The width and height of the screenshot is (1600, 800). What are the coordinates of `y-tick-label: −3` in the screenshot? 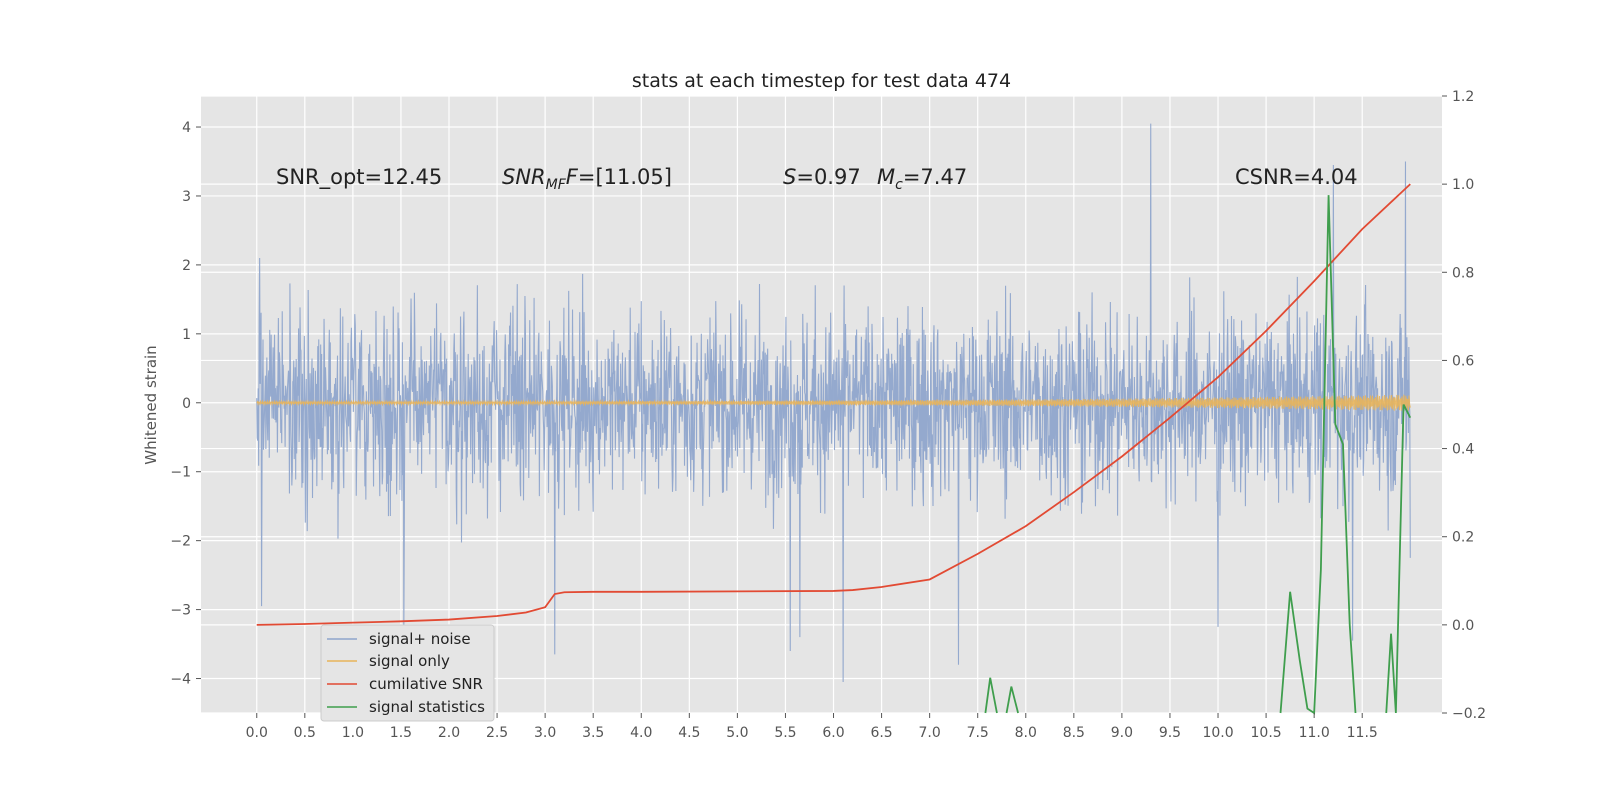 It's located at (180, 611).